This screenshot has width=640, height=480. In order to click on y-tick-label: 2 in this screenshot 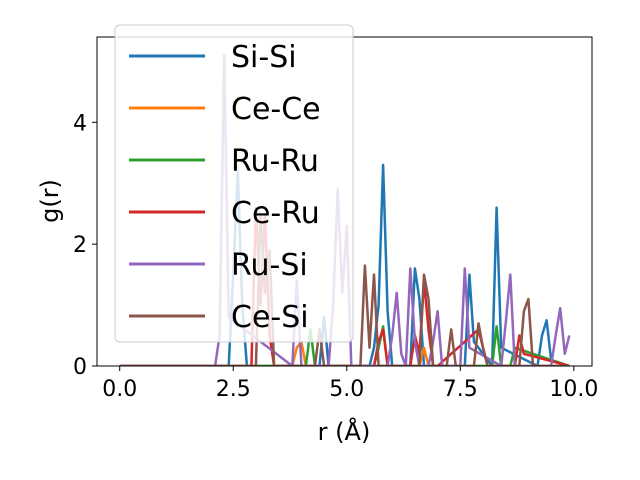, I will do `click(80, 245)`.